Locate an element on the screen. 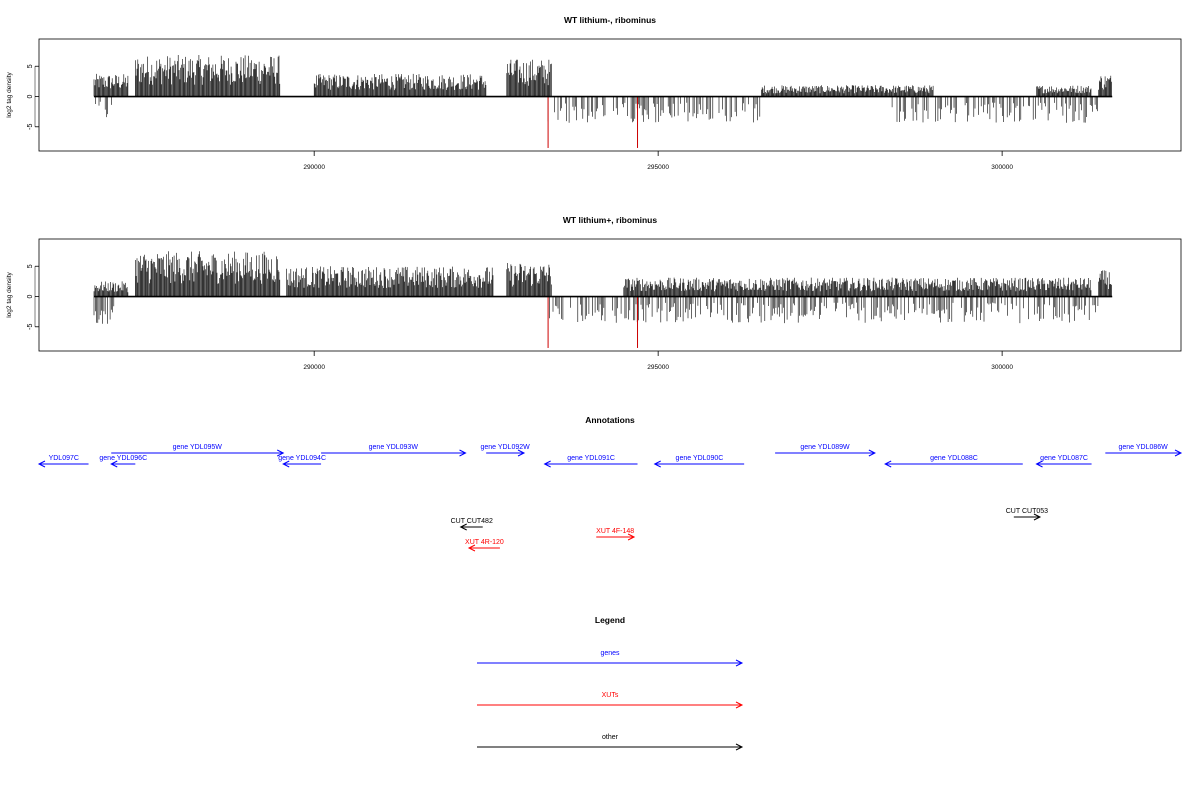 Image resolution: width=1200 pixels, height=800 pixels. feature-xut: XUT 4R-120 is located at coordinates (484, 545).